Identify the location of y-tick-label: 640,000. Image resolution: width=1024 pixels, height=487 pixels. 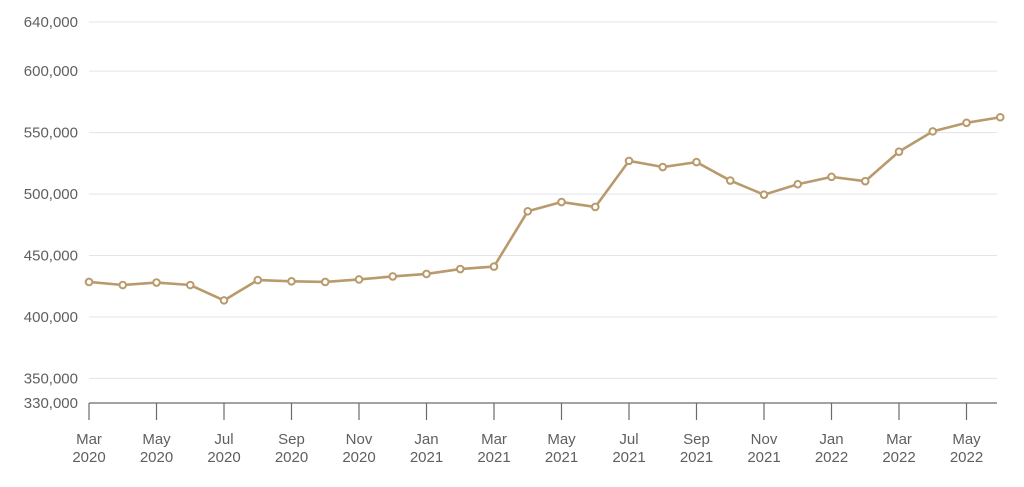
(51, 22).